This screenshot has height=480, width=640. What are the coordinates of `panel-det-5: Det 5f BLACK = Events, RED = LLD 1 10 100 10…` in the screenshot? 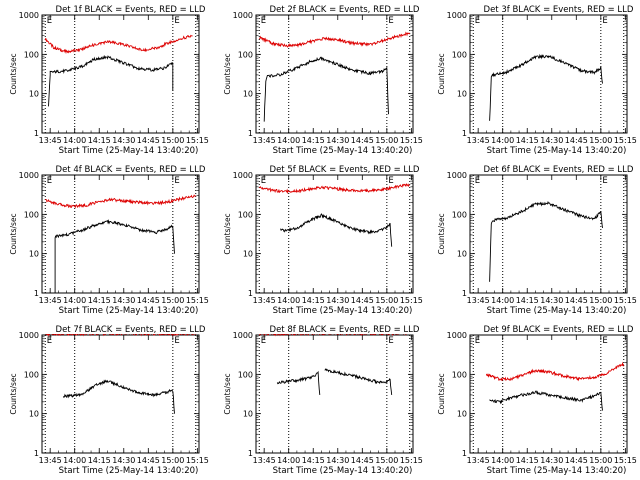 It's located at (323, 240).